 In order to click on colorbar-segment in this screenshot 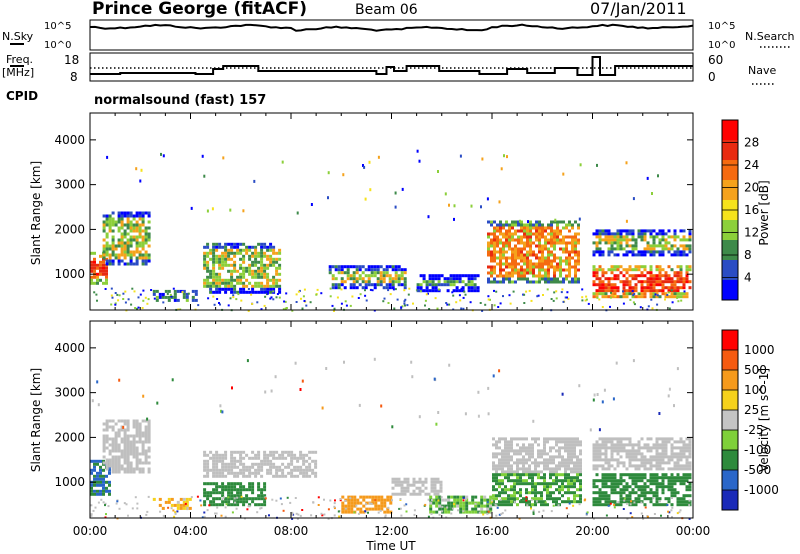, I will do `click(730, 500)`.